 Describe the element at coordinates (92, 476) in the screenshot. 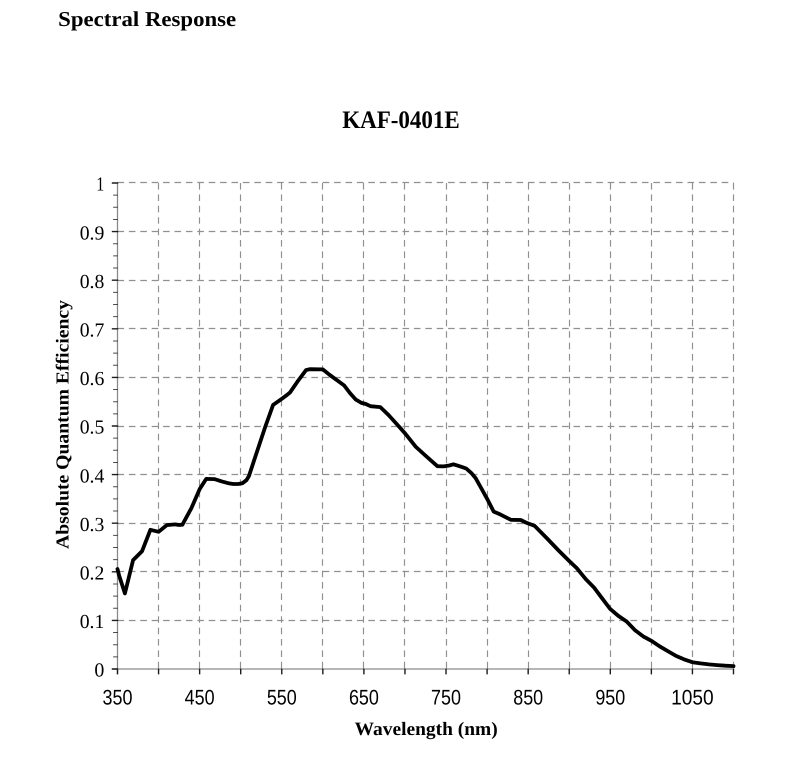

I see `svg-text: 0.4` at that location.